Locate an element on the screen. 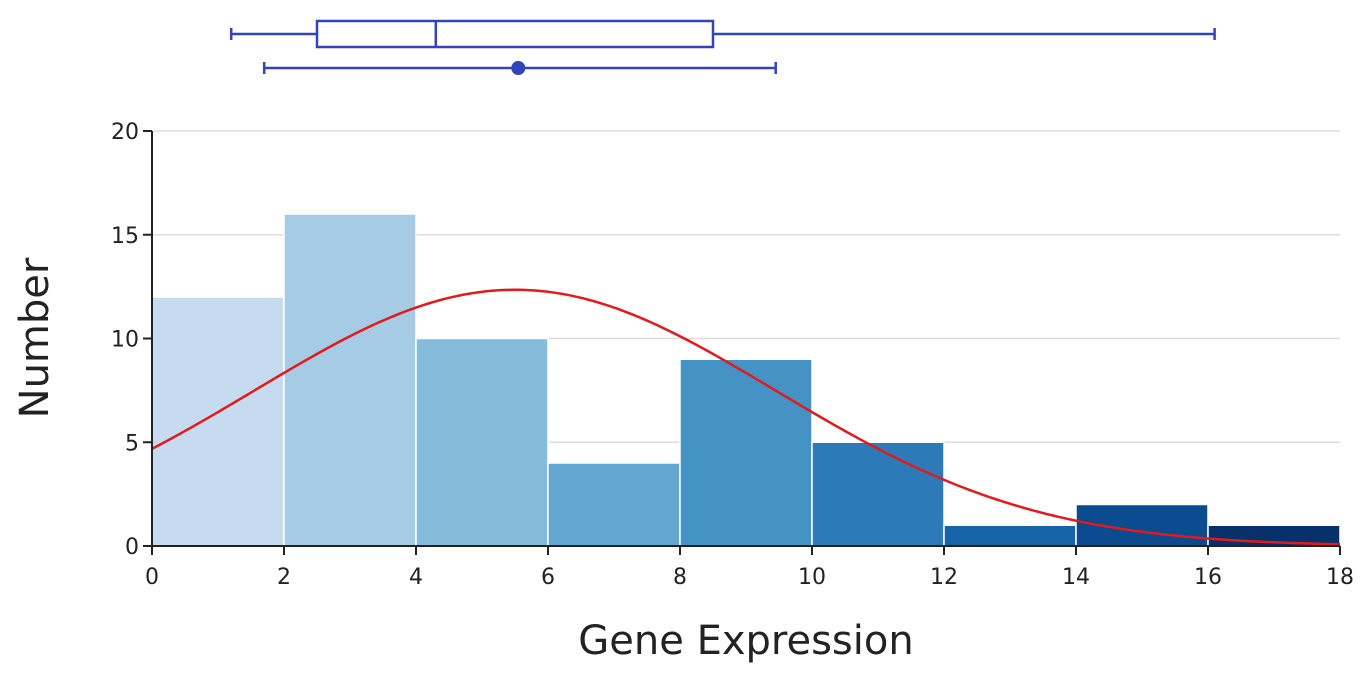 The image size is (1372, 678). mean-point is located at coordinates (518, 68).